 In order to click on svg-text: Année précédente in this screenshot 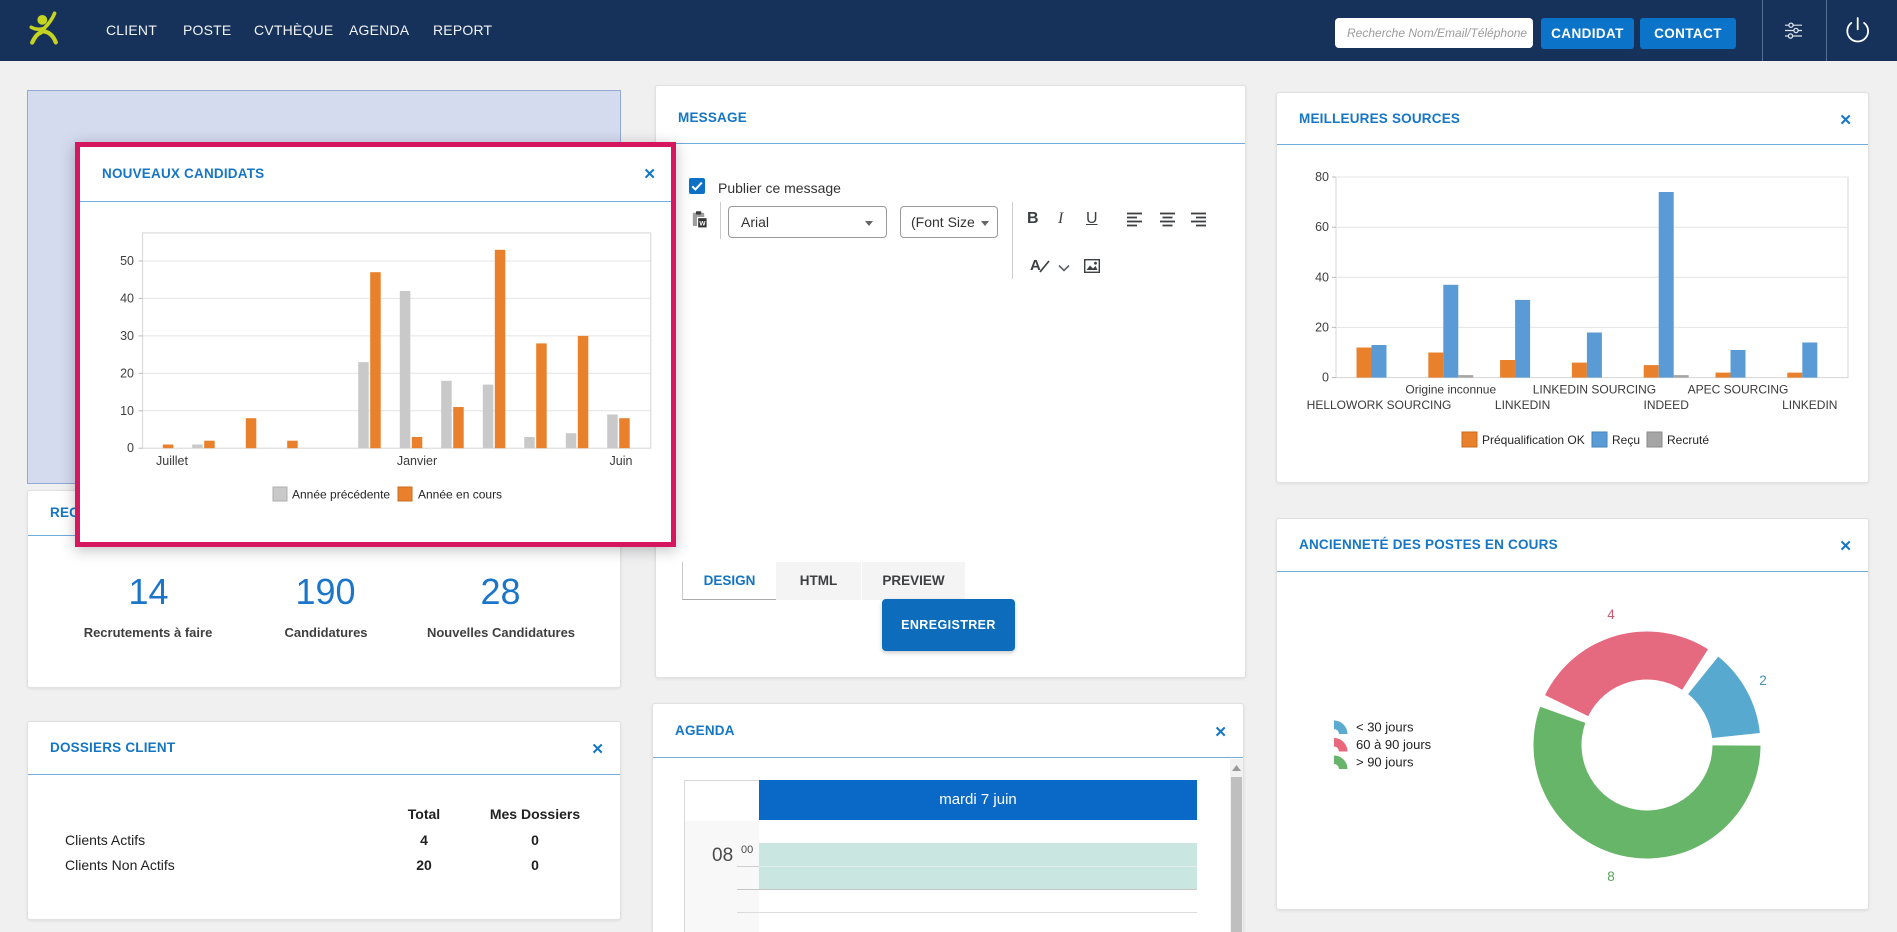, I will do `click(341, 495)`.